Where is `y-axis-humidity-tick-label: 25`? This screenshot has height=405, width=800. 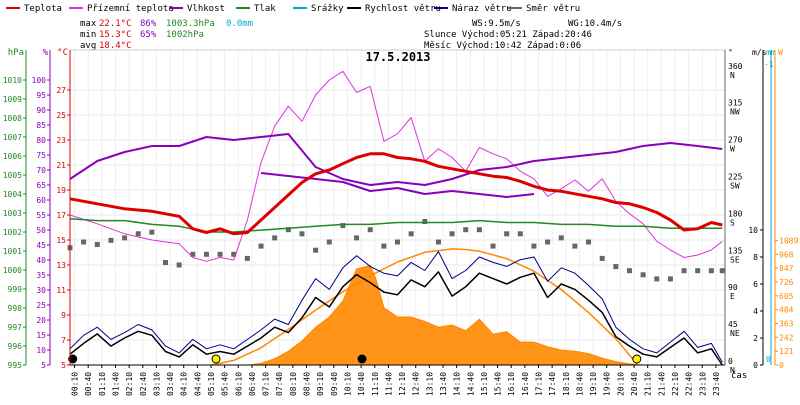
y-axis-humidity-tick-label: 25 is located at coordinates (41, 305).